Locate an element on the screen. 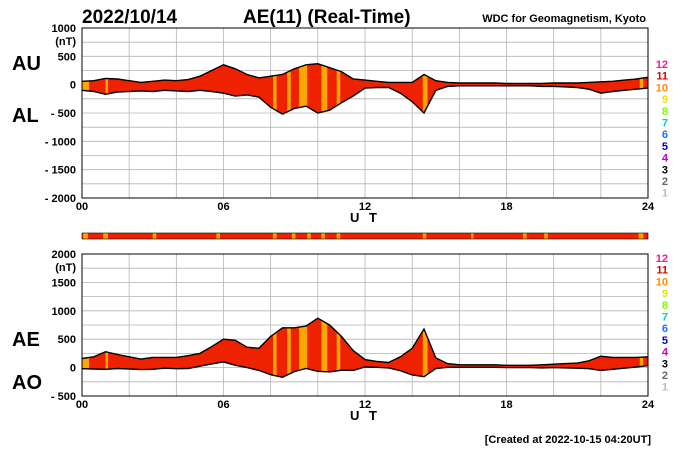 This screenshot has height=450, width=700. y-tick-label: - 2000 is located at coordinates (60, 199).